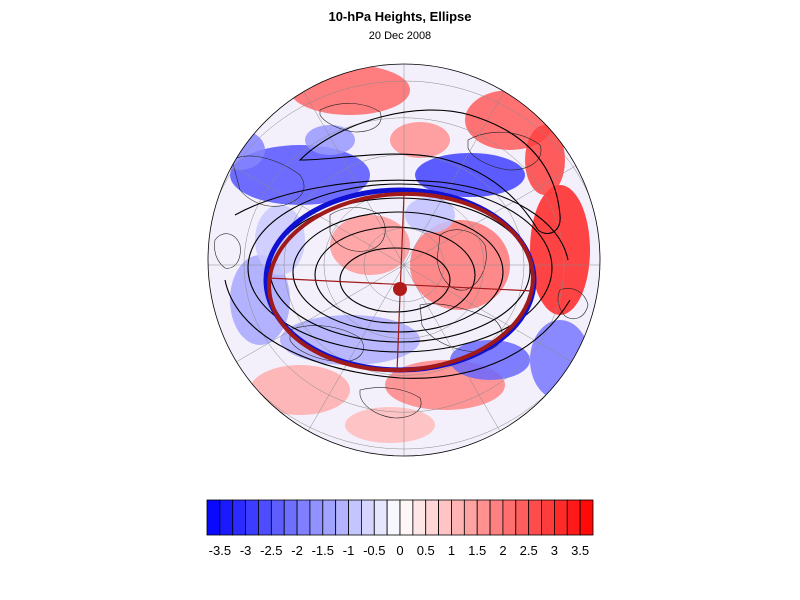  I want to click on colorbar-tick-label: -1.5, so click(323, 550).